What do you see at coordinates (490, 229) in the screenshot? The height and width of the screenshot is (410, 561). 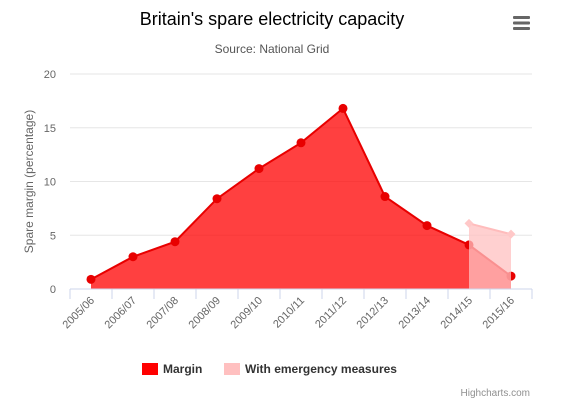 I see `series-line-emergency` at bounding box center [490, 229].